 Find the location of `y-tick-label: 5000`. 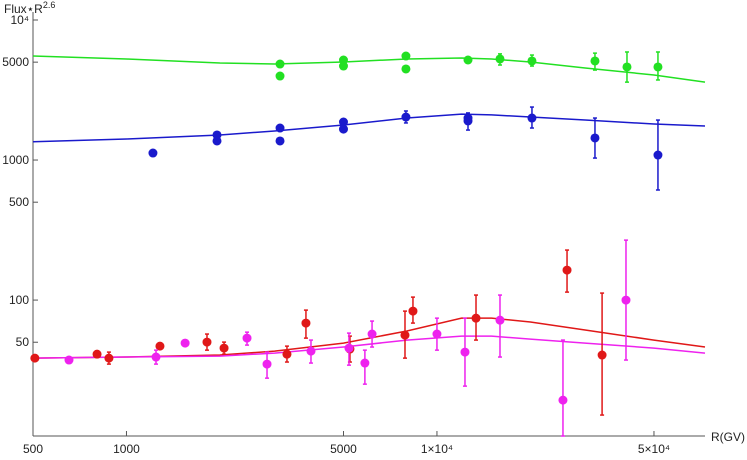

y-tick-label: 5000 is located at coordinates (15, 62).